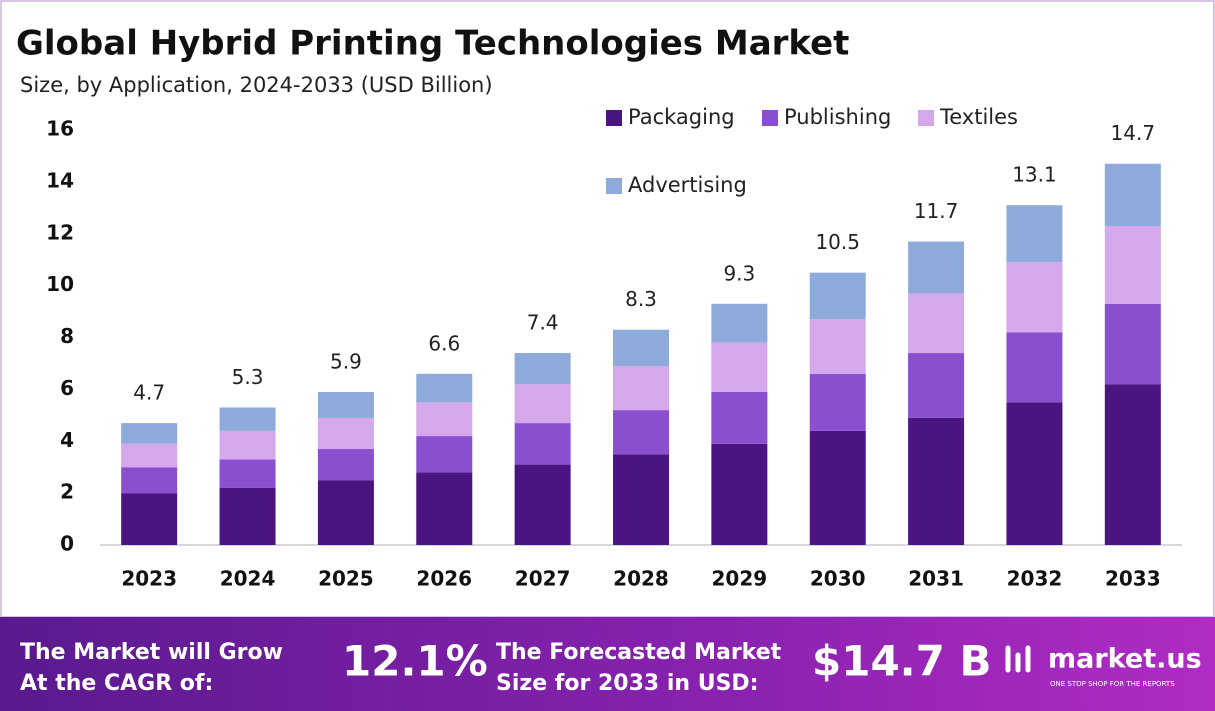 This screenshot has width=1215, height=711. I want to click on y-tick-label: 4, so click(67, 440).